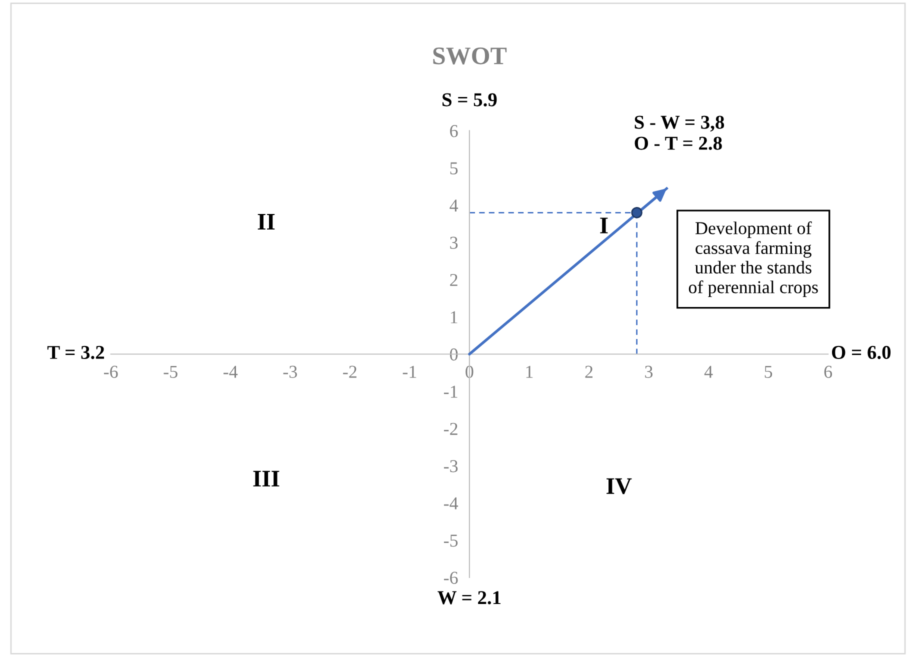 The width and height of the screenshot is (916, 657). I want to click on x-tick-label: -2, so click(349, 372).